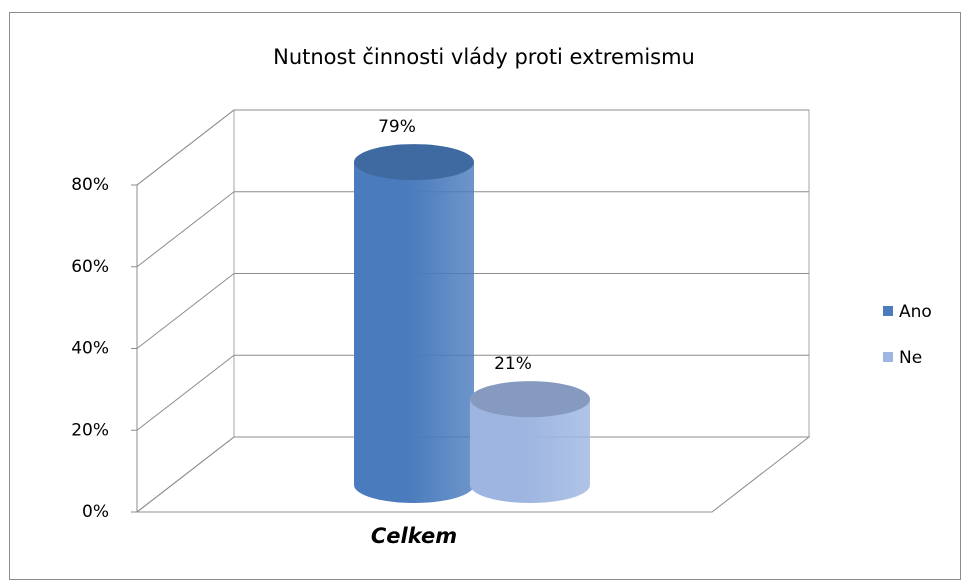 Image resolution: width=963 pixels, height=582 pixels. What do you see at coordinates (95, 512) in the screenshot?
I see `y-tick-label: 0%` at bounding box center [95, 512].